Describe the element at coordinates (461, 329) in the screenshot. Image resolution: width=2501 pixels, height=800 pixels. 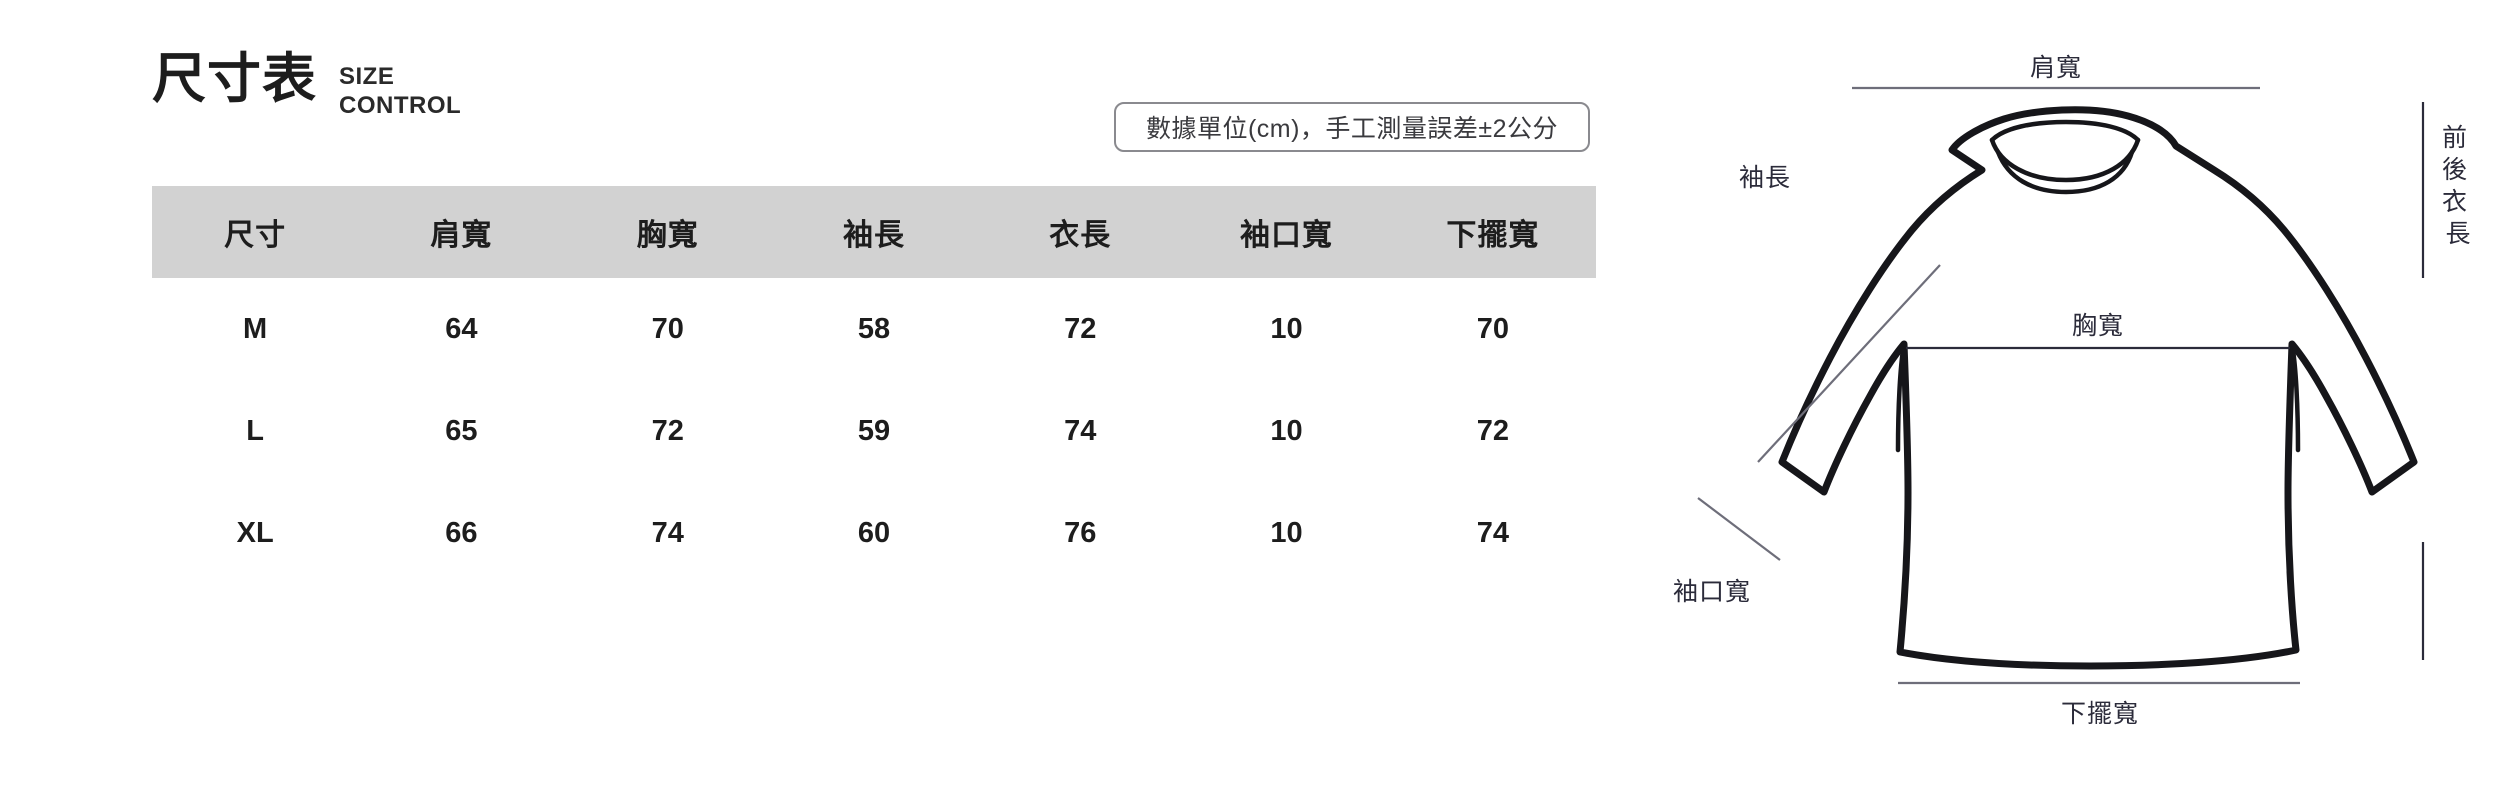
I see `cell-shoulder: 64` at that location.